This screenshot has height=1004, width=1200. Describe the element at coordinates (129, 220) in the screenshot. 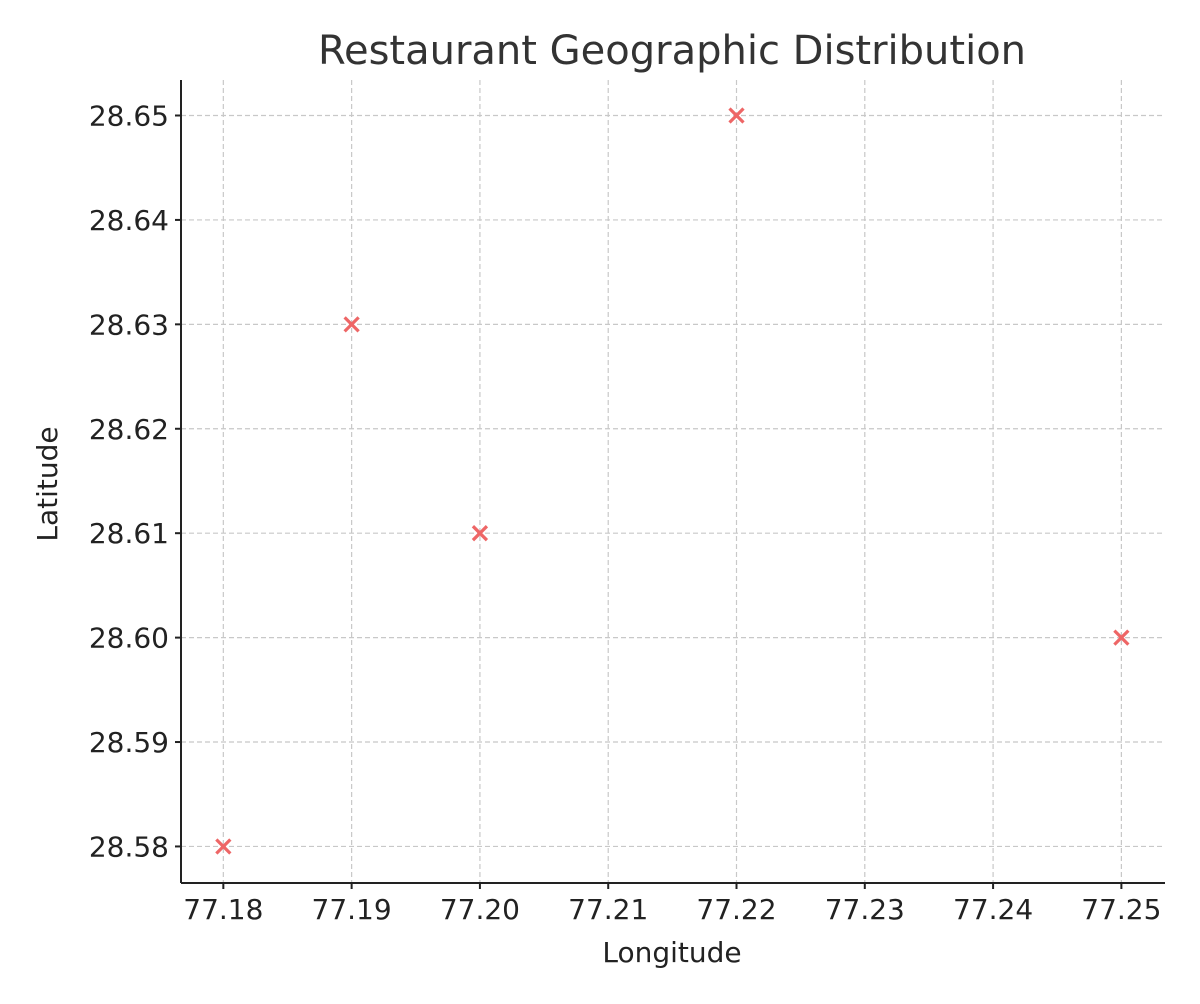

I see `y-tick-label: 28.64` at that location.